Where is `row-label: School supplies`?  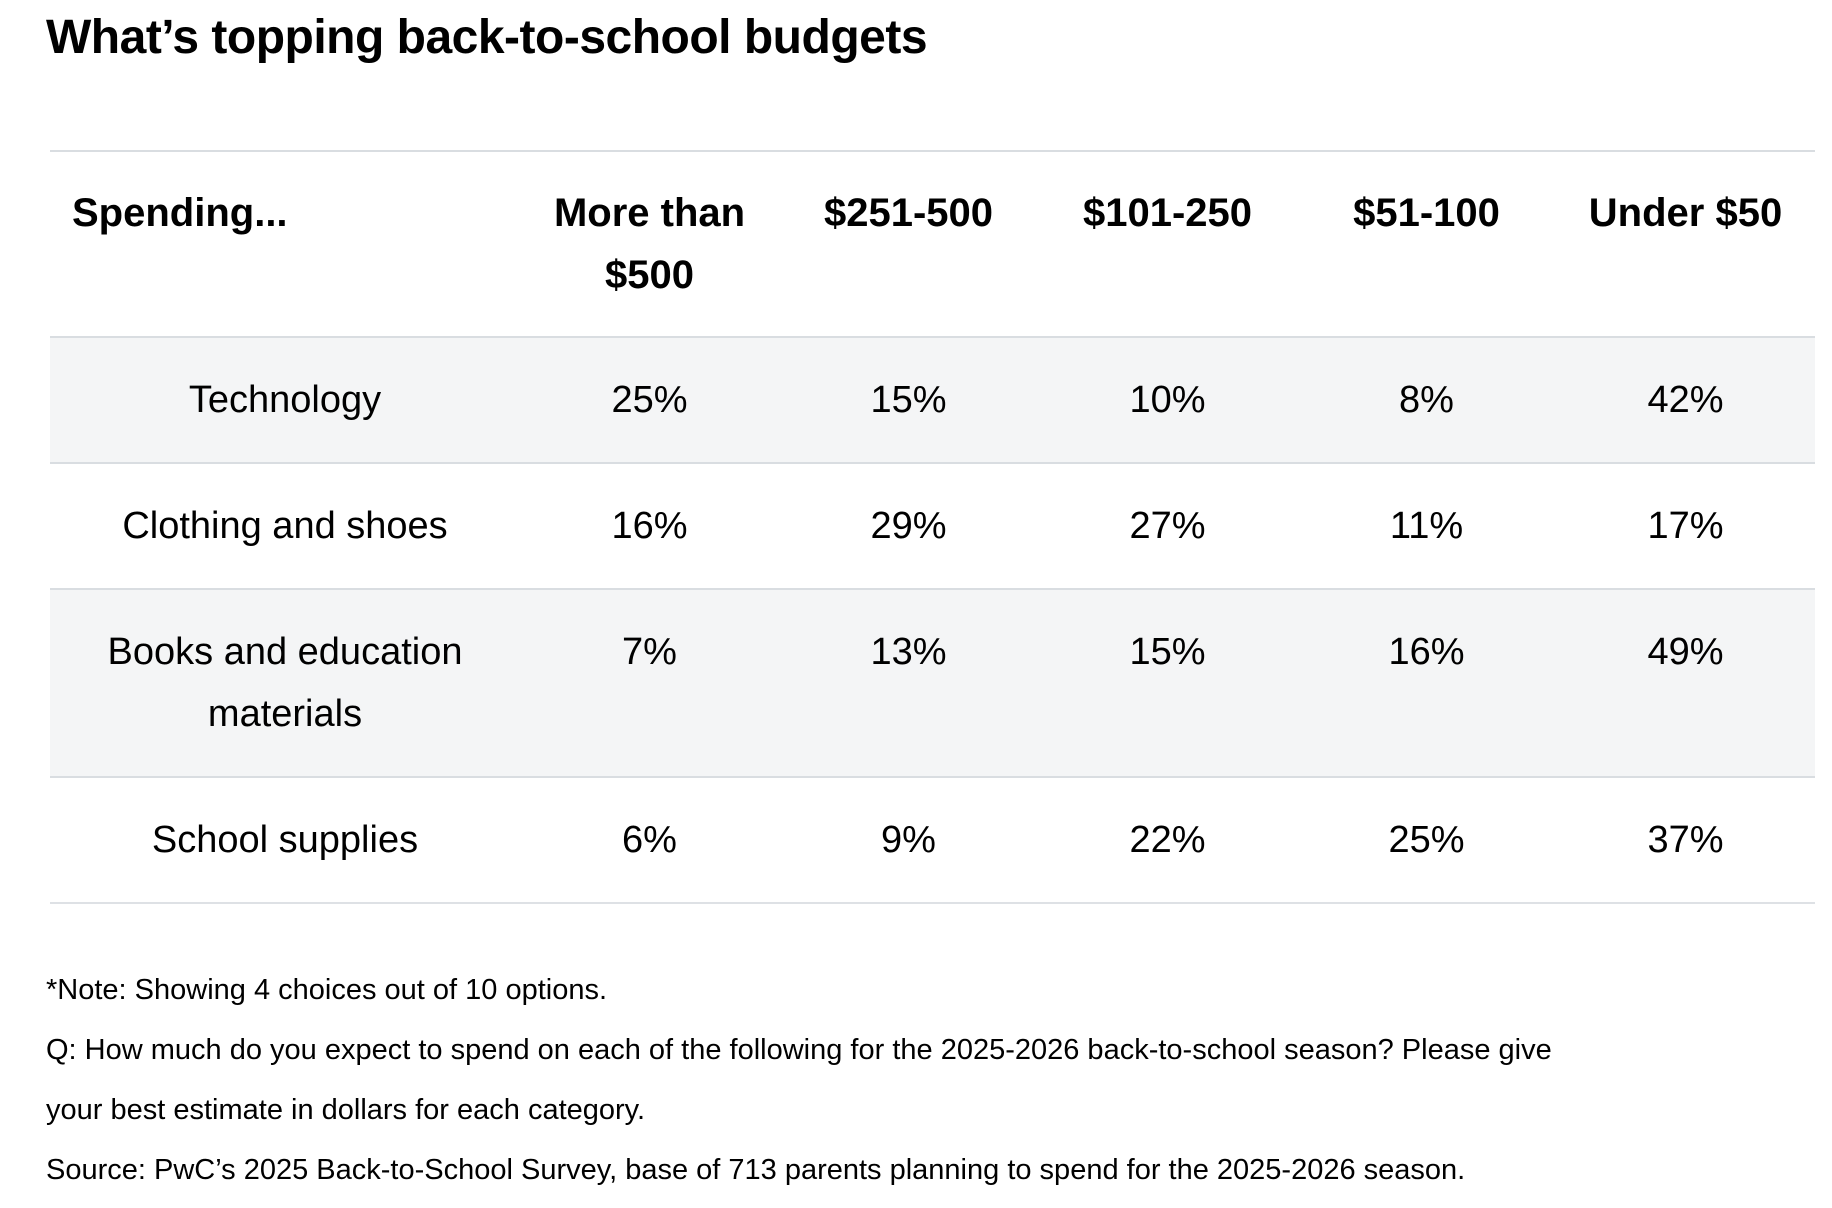 row-label: School supplies is located at coordinates (285, 840).